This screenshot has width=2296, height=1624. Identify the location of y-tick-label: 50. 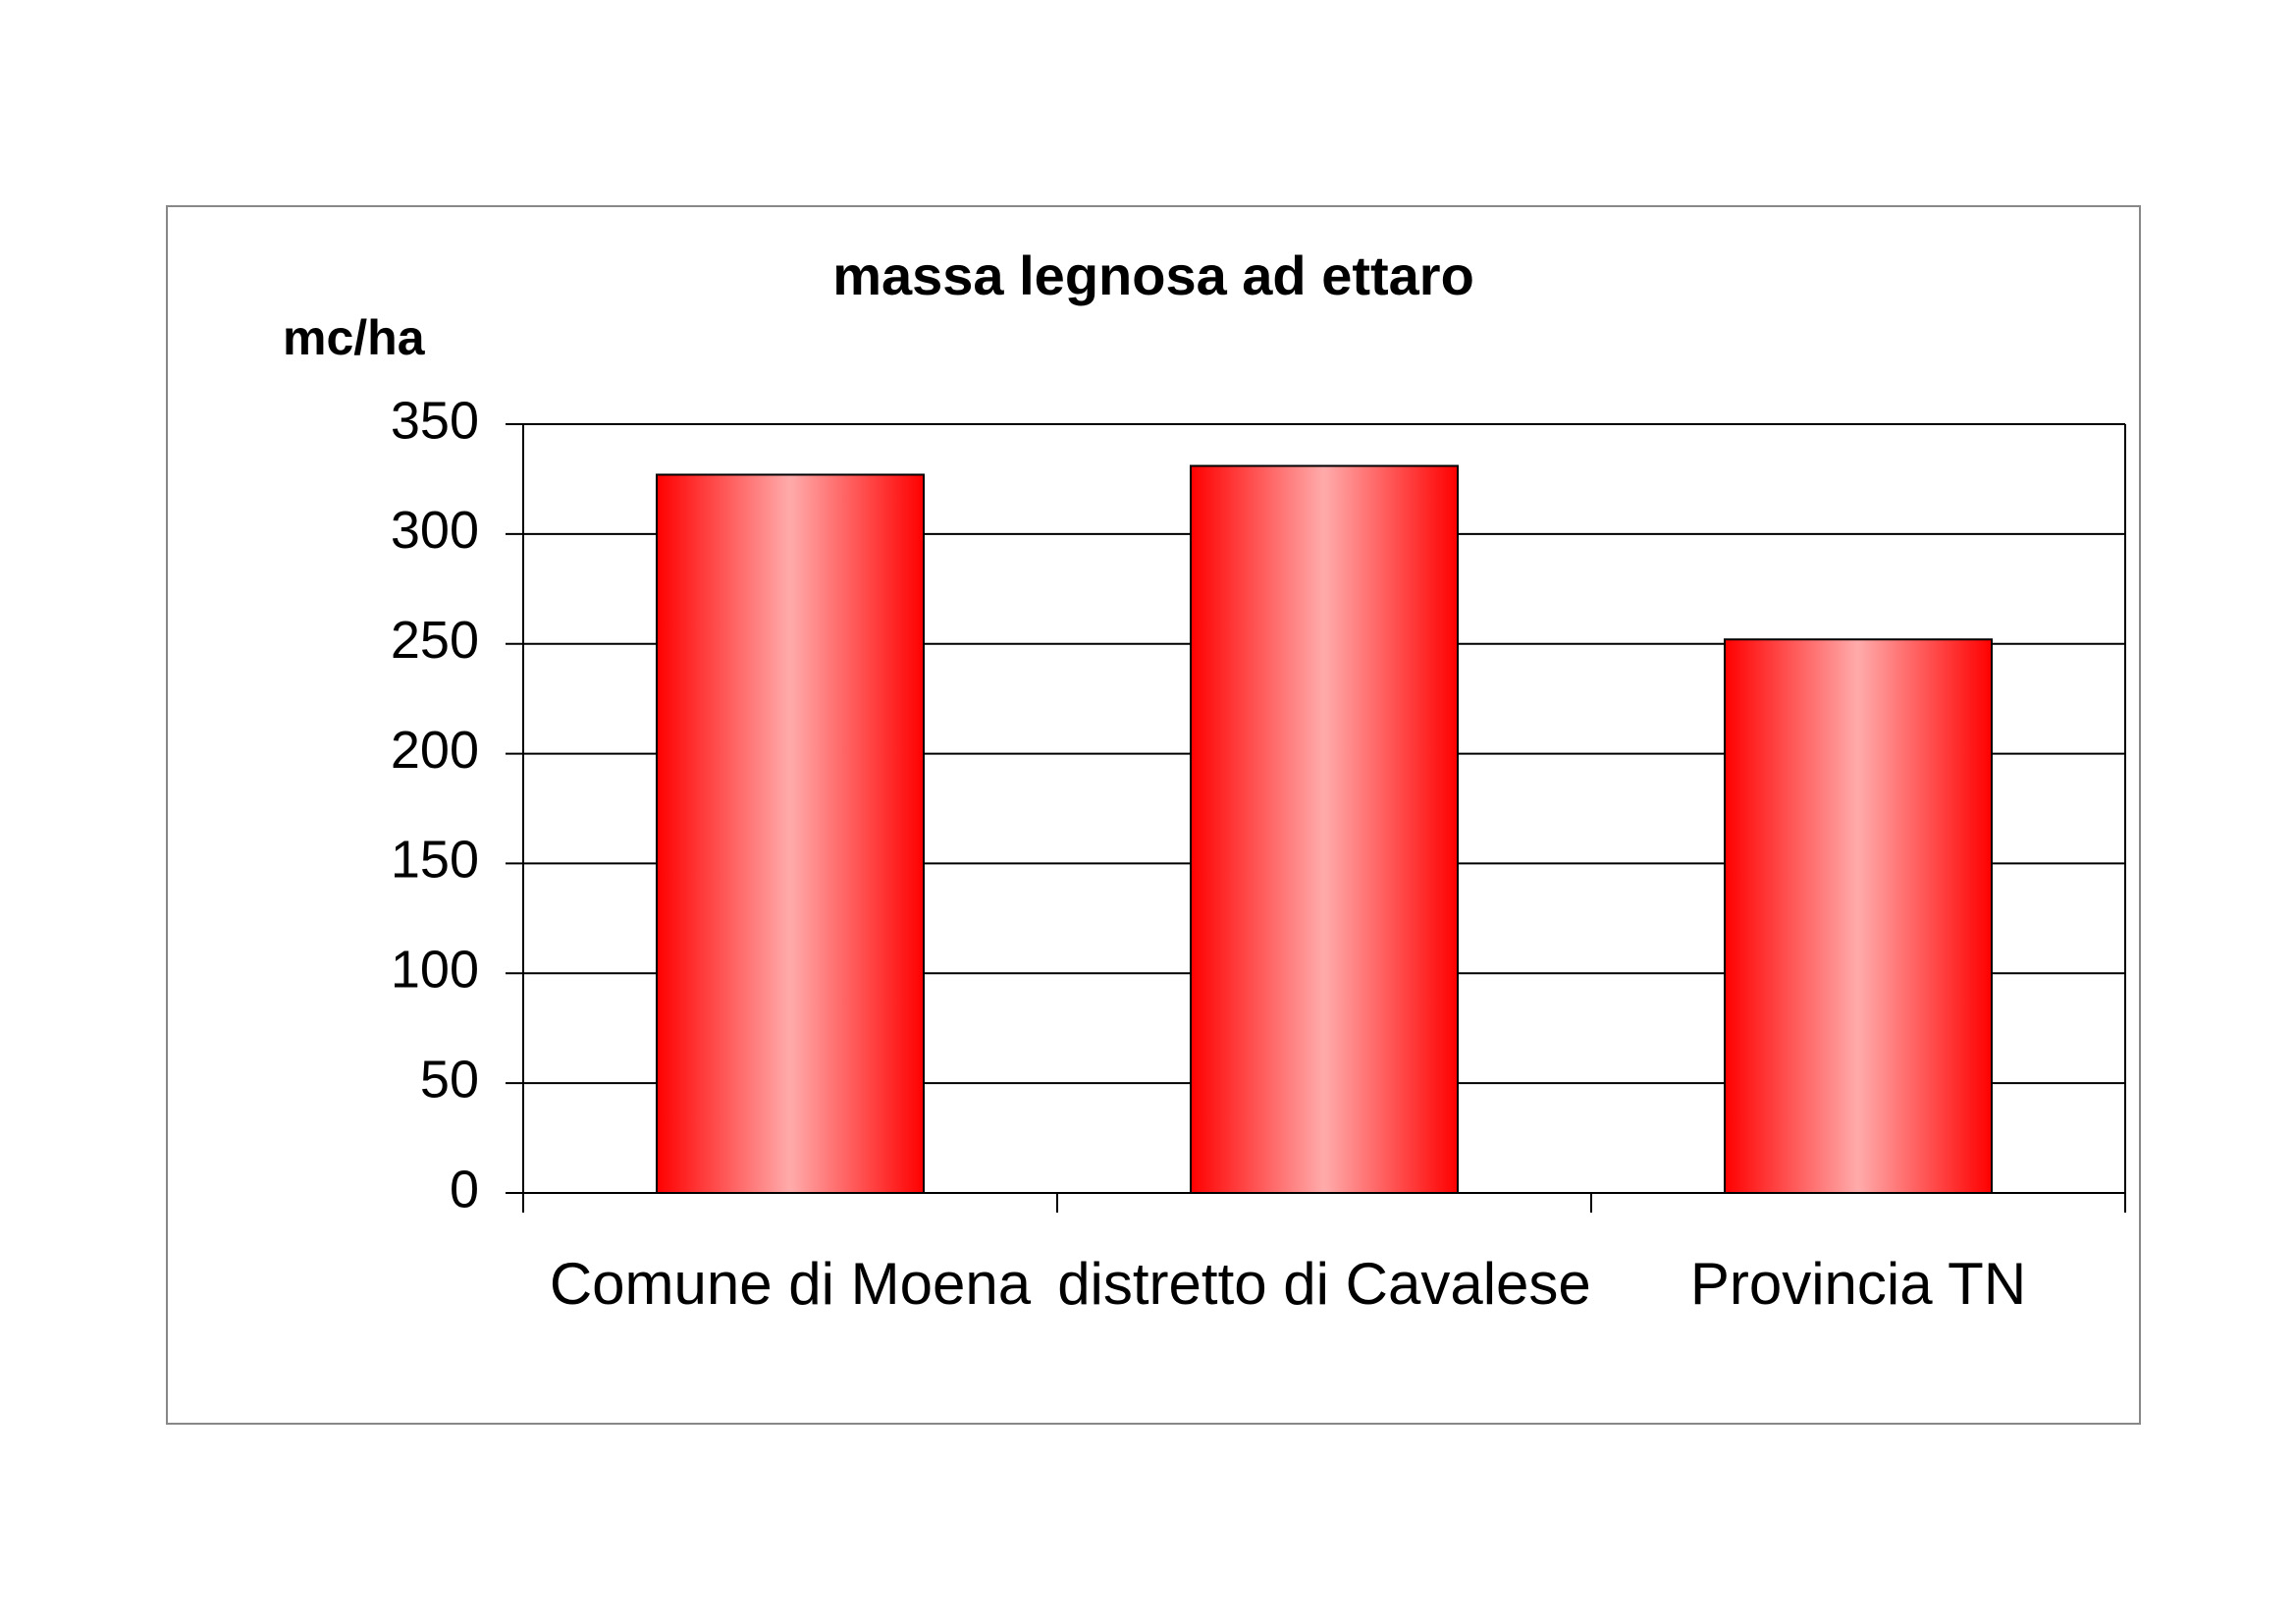
(449, 1079).